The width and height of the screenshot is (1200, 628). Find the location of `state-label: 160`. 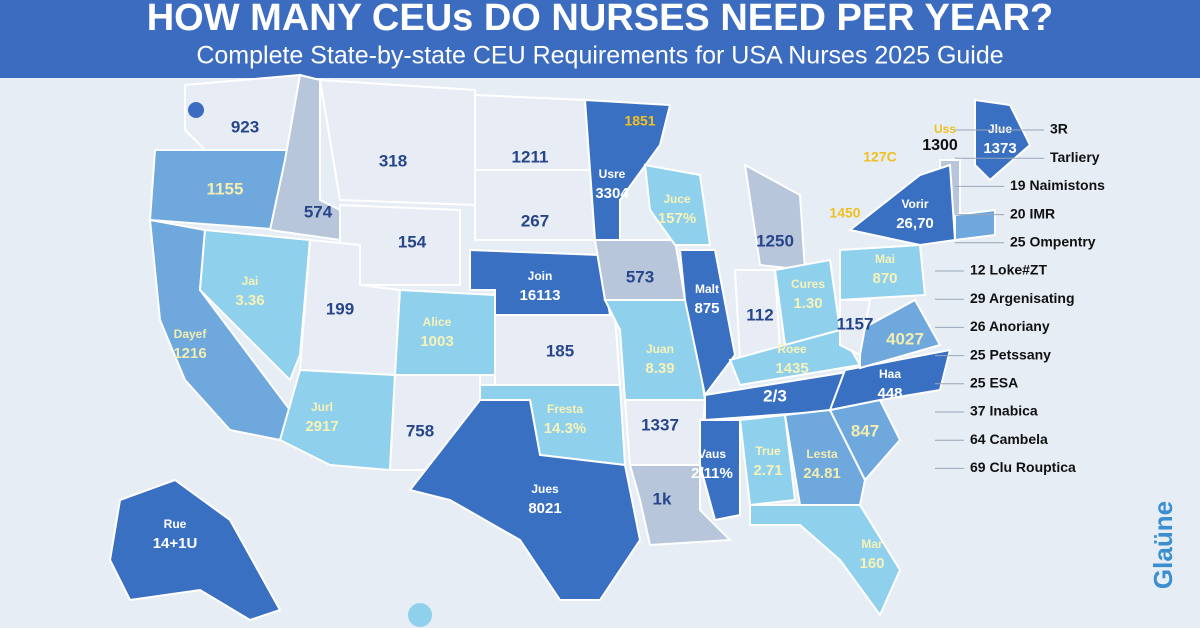

state-label: 160 is located at coordinates (871, 563).